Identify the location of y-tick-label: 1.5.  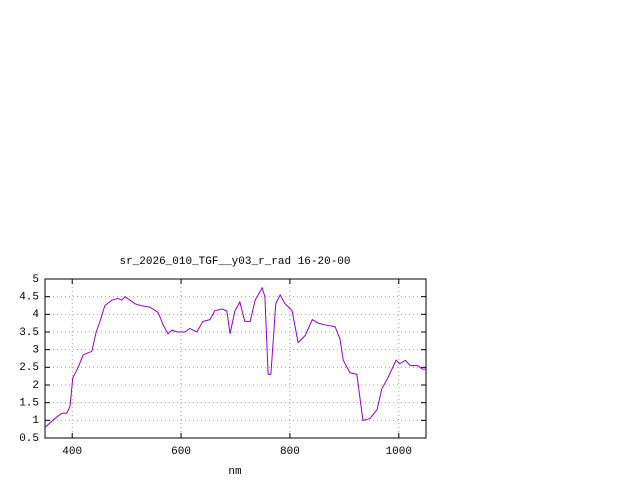
(29, 404).